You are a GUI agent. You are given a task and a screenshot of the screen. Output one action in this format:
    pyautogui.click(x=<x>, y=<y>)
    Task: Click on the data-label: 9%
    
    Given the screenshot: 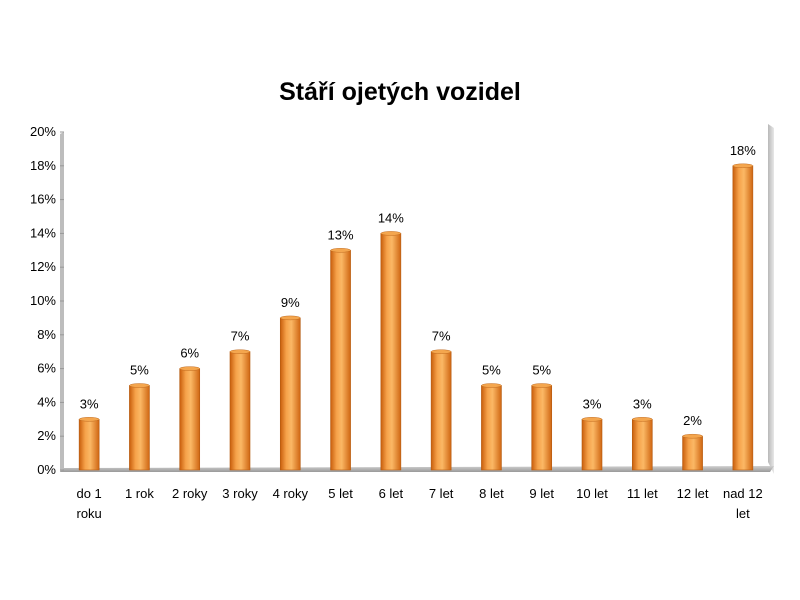 What is the action you would take?
    pyautogui.click(x=290, y=302)
    